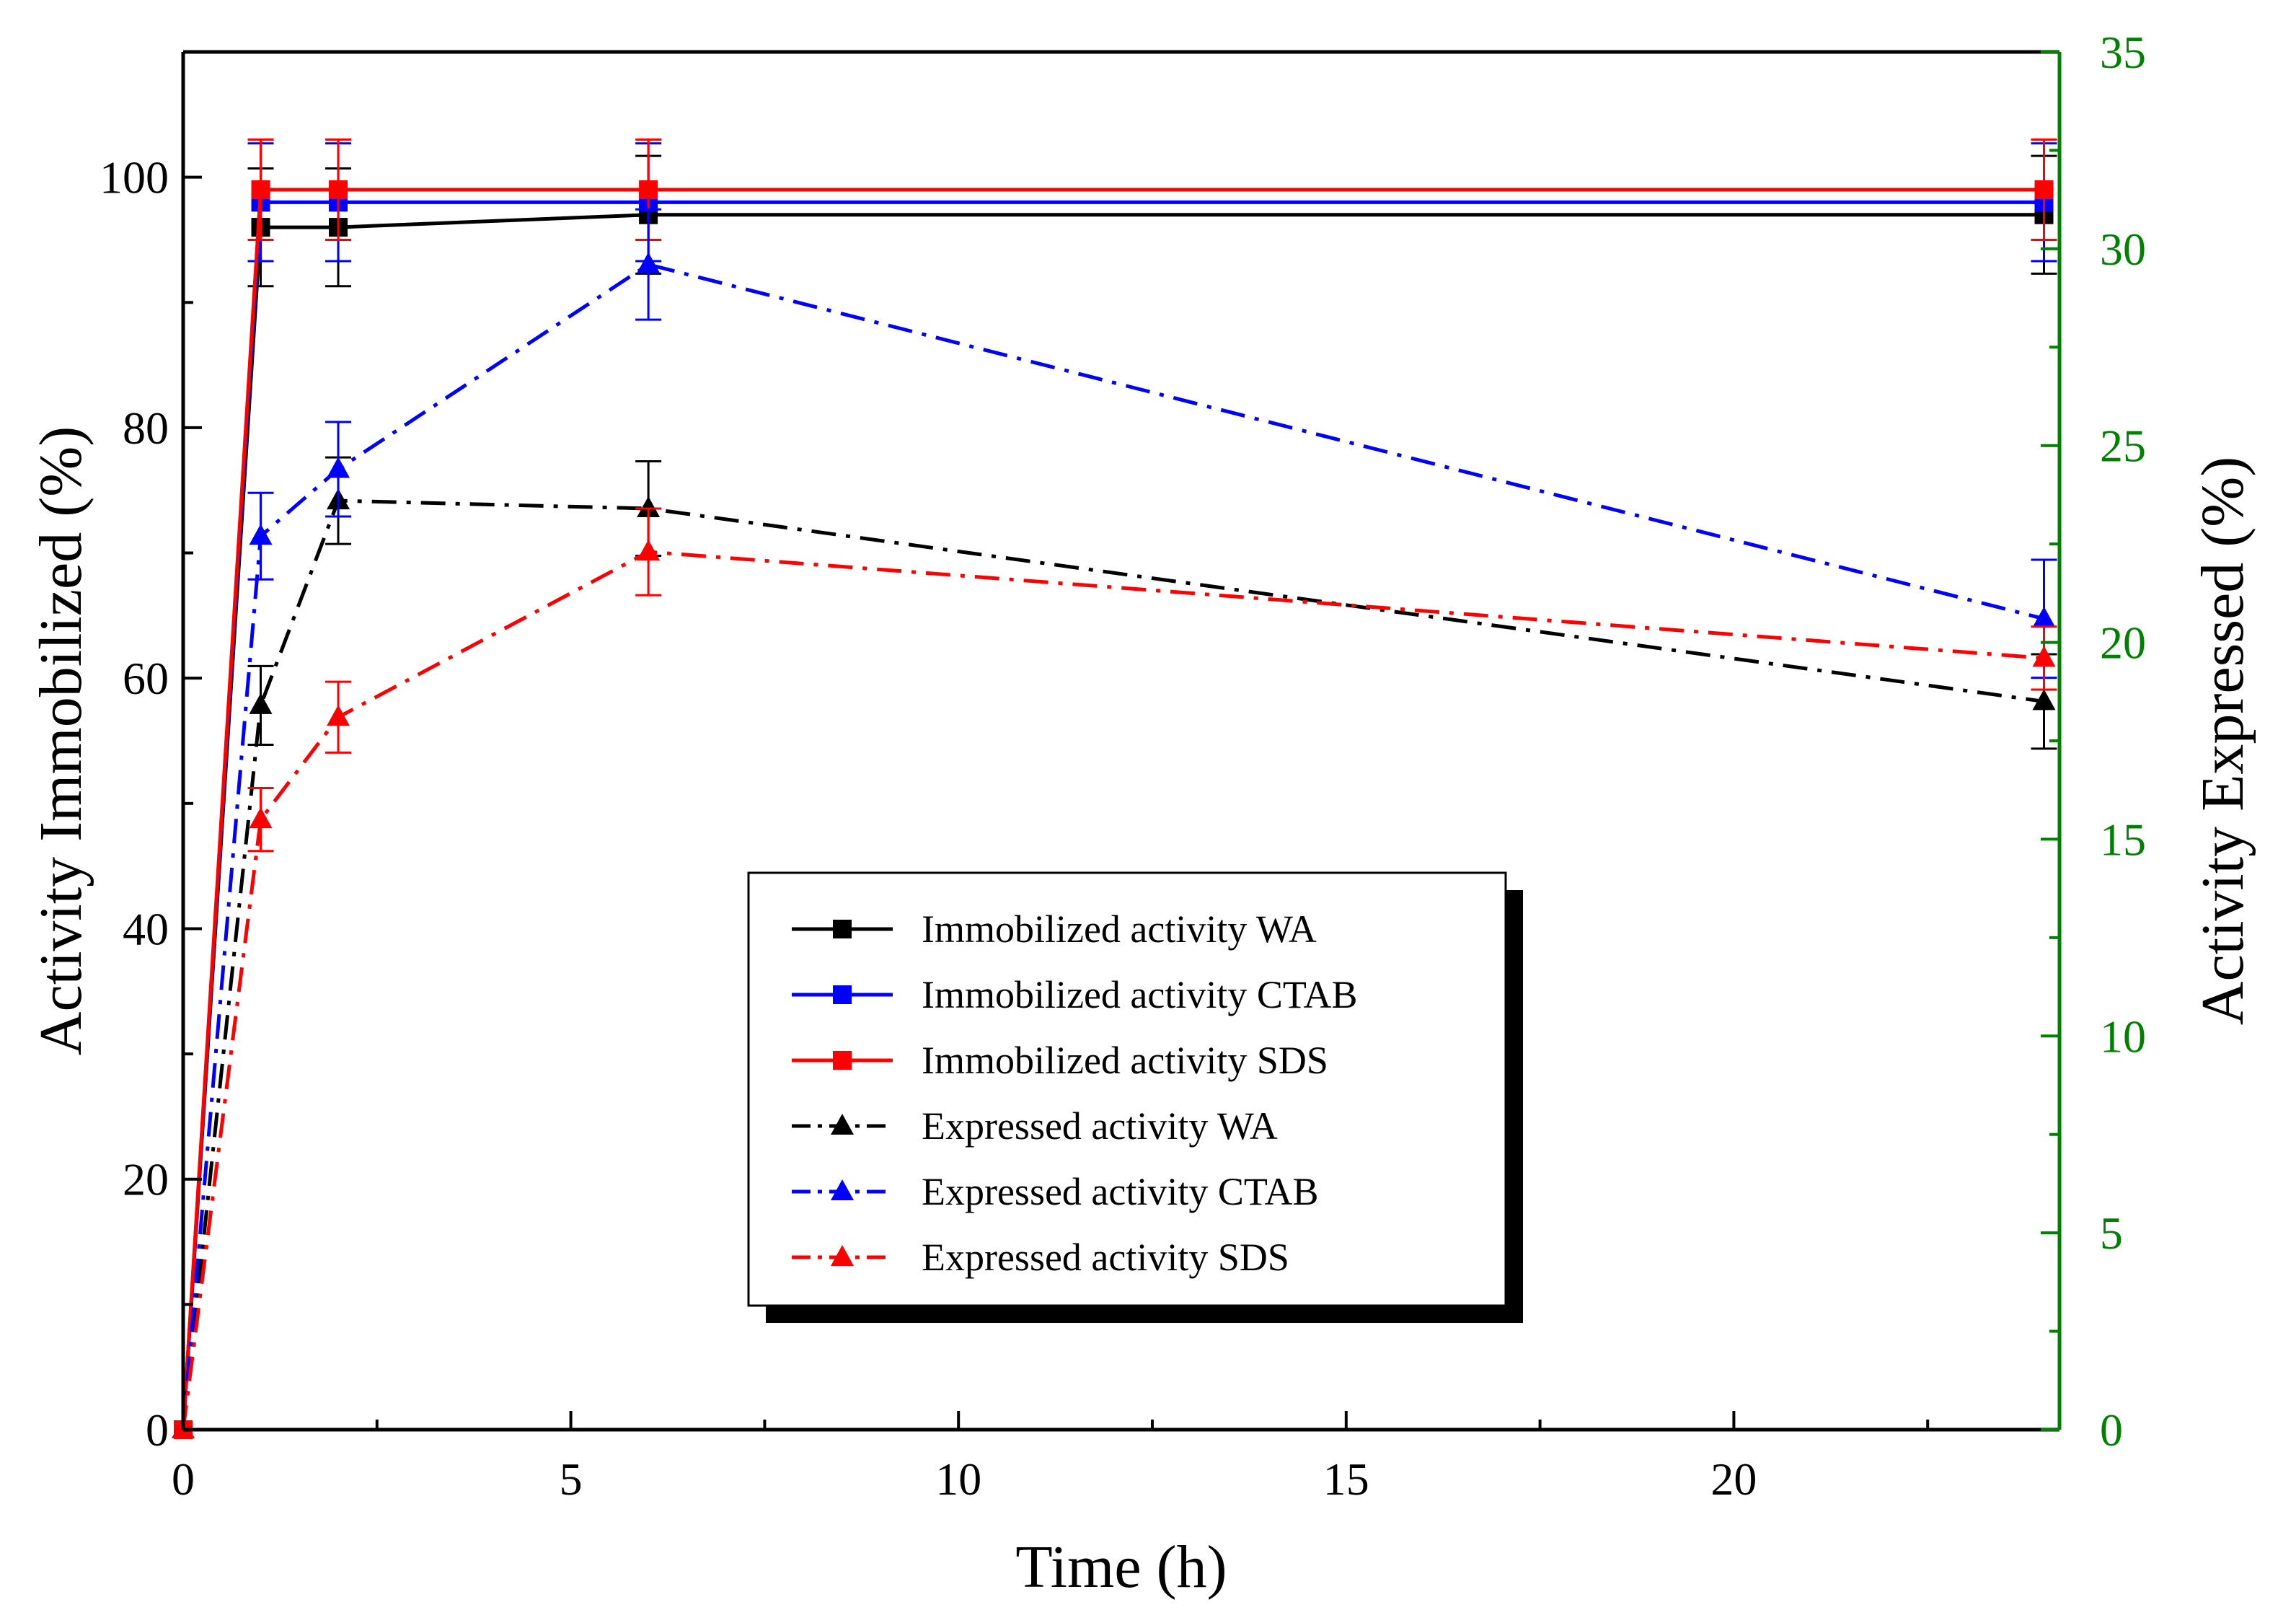 The height and width of the screenshot is (1610, 2296). Describe the element at coordinates (146, 1179) in the screenshot. I see `y-tick-label: 20` at that location.